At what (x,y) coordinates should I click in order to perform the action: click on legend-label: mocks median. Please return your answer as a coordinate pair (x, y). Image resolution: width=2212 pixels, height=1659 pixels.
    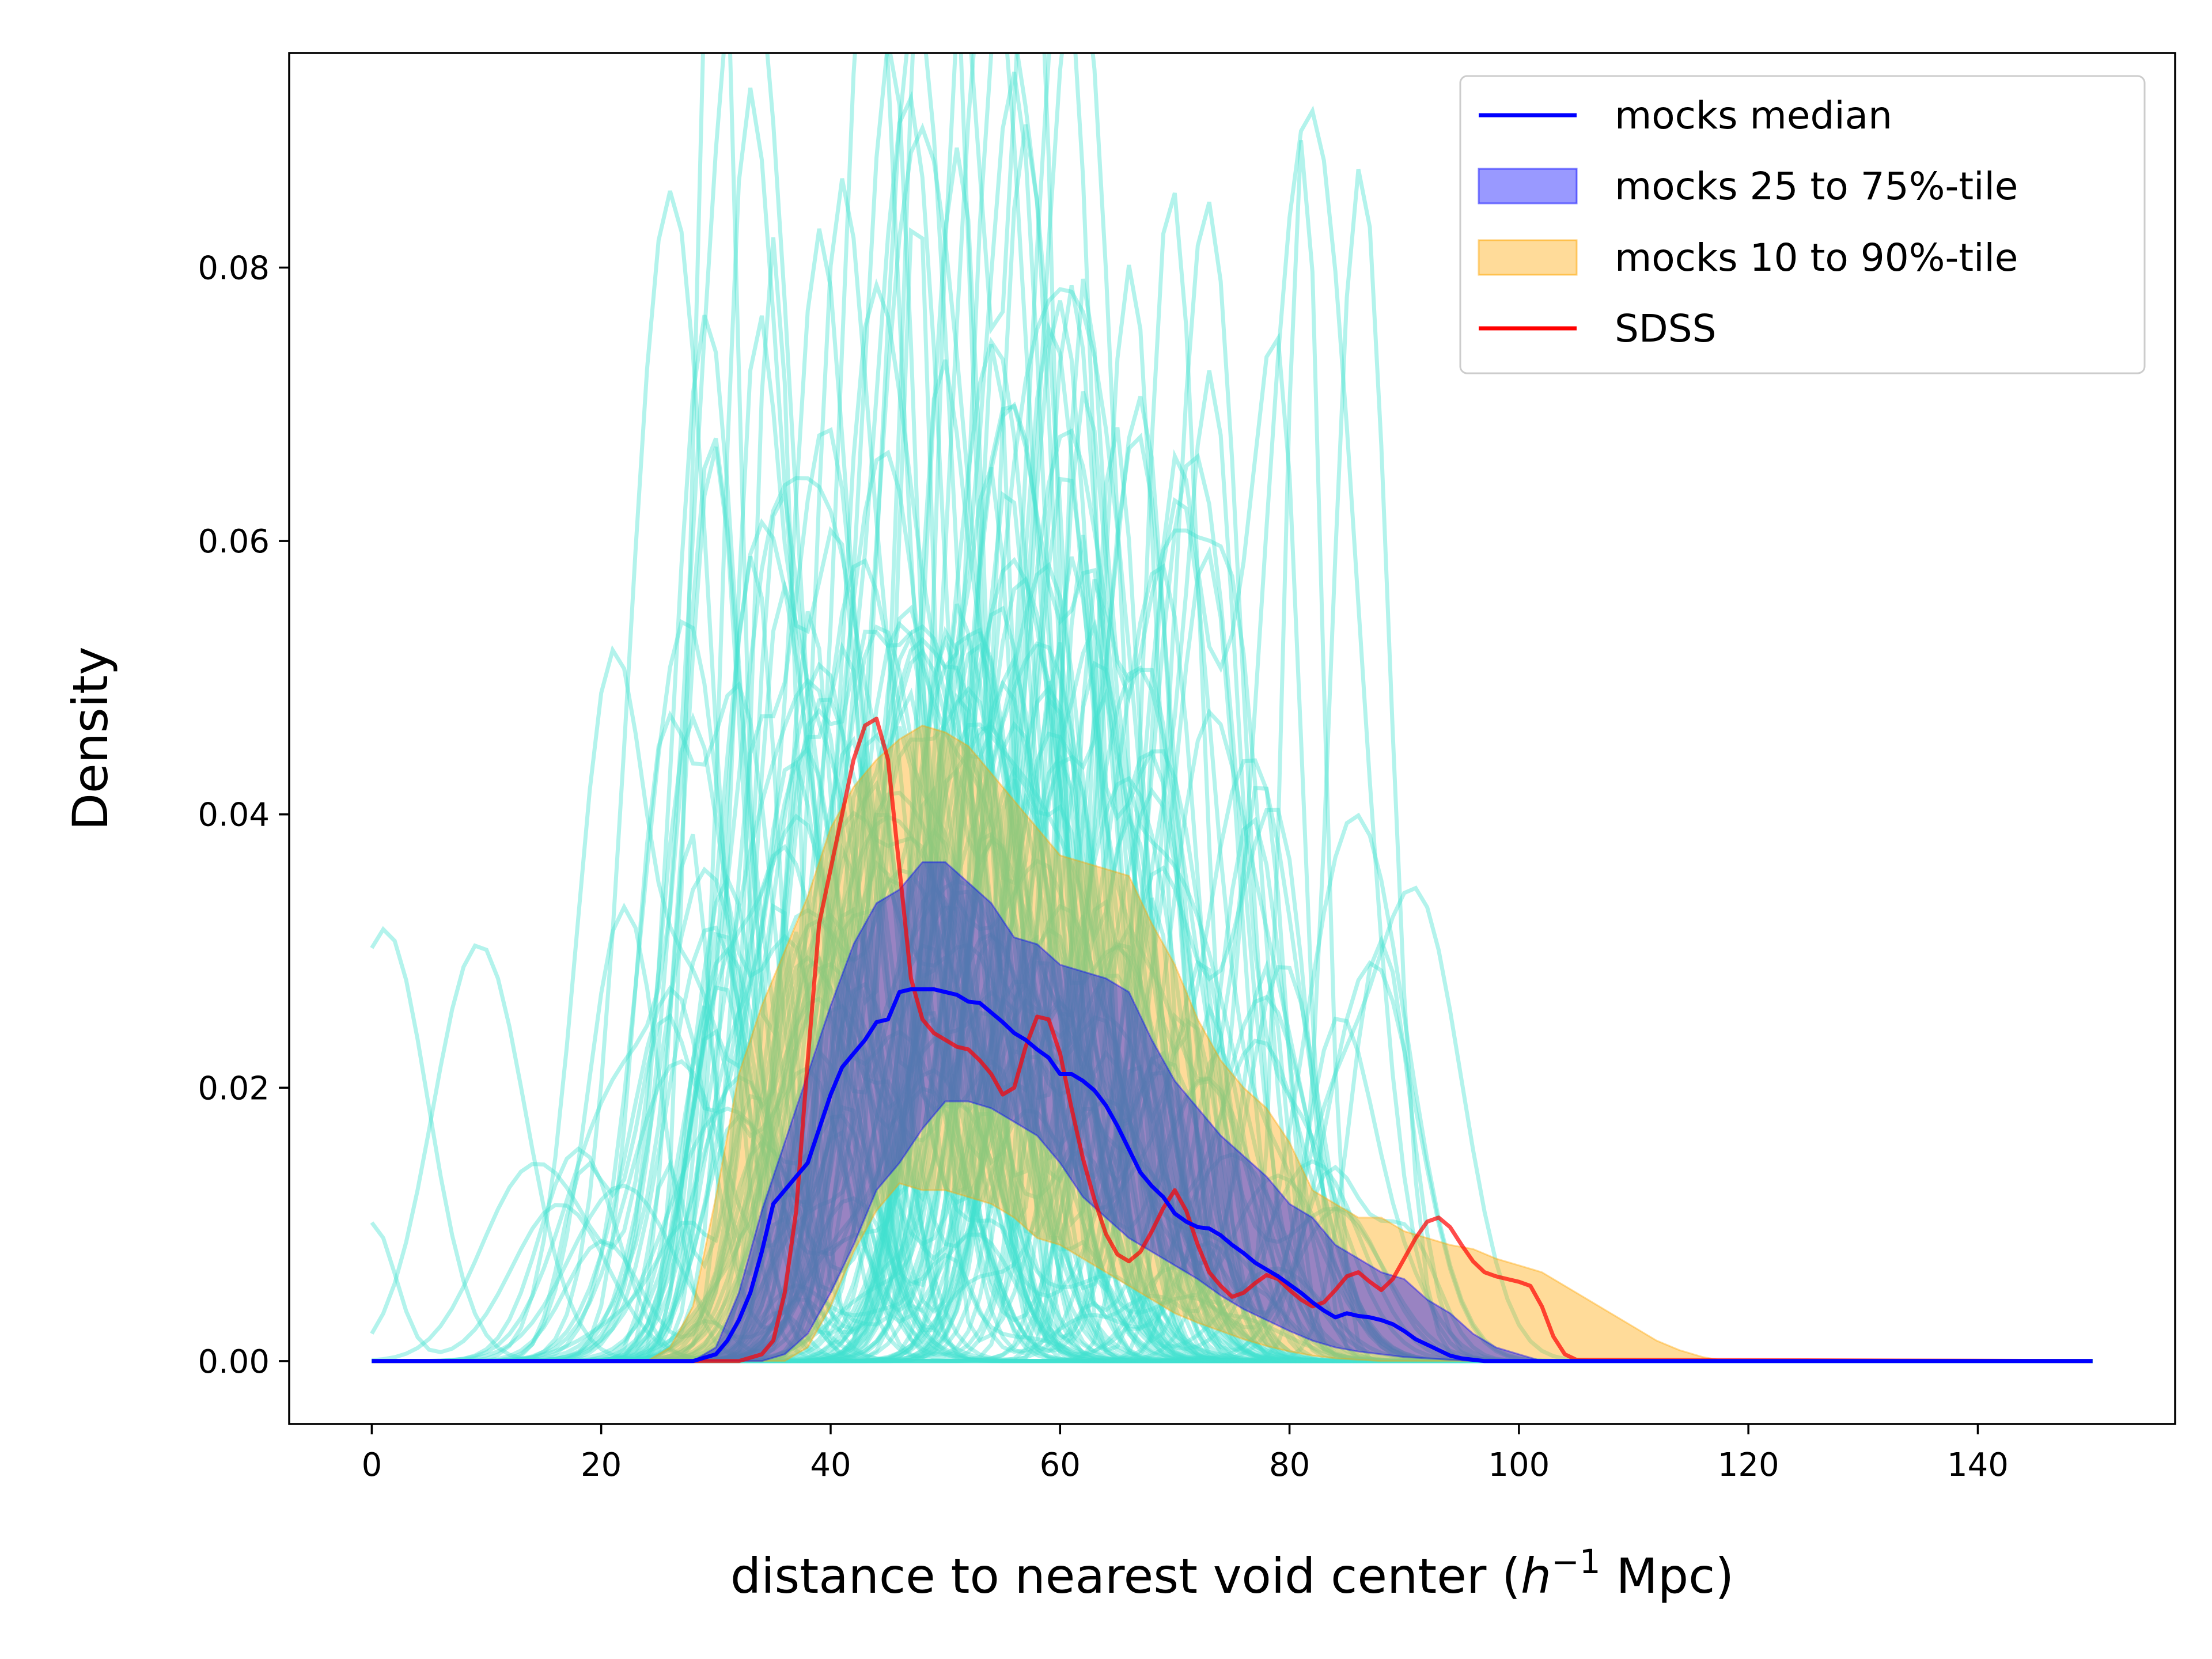
    Looking at the image, I should click on (1753, 115).